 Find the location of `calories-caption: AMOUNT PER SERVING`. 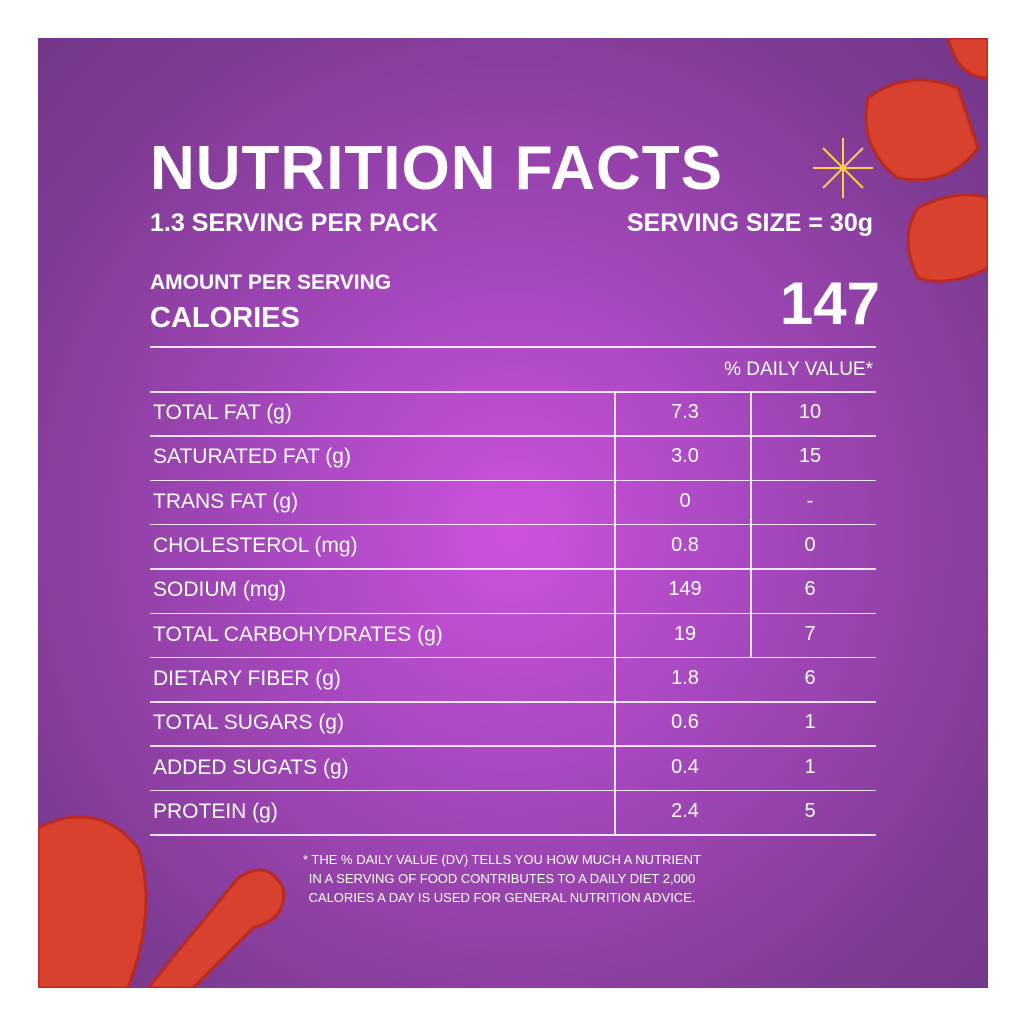

calories-caption: AMOUNT PER SERVING is located at coordinates (271, 282).